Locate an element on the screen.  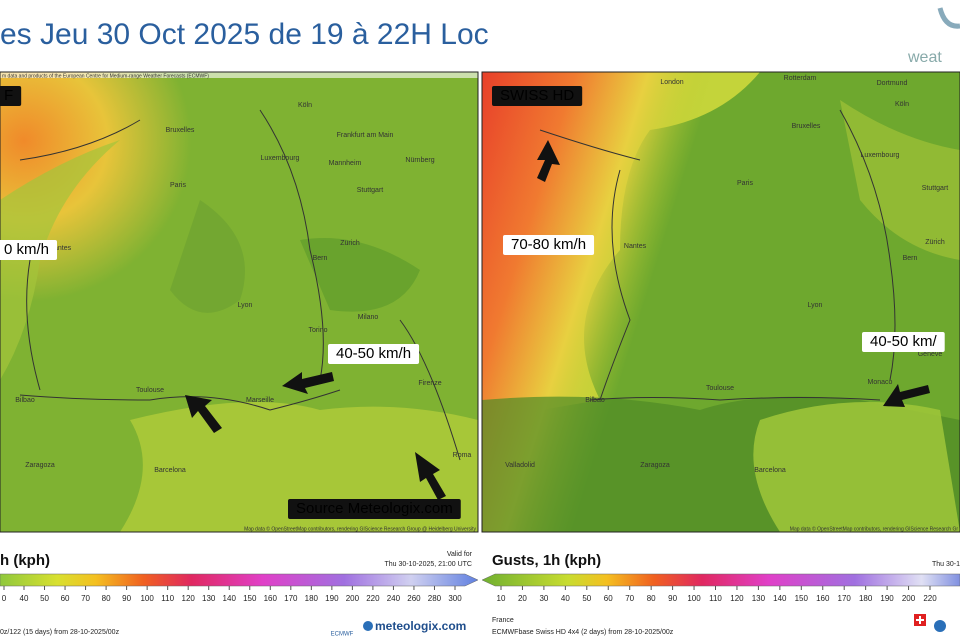
city-label: Nürnberg is located at coordinates (419, 160).